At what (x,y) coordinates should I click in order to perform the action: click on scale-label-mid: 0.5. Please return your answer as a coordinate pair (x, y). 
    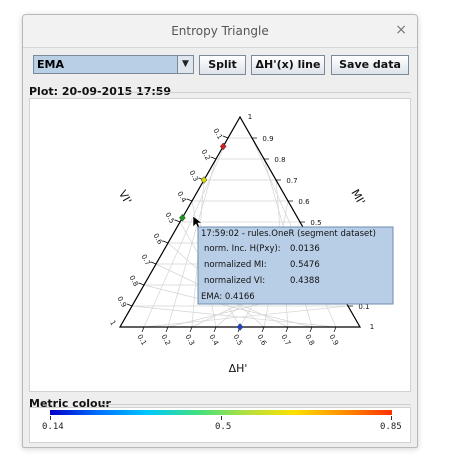
    Looking at the image, I should click on (223, 427).